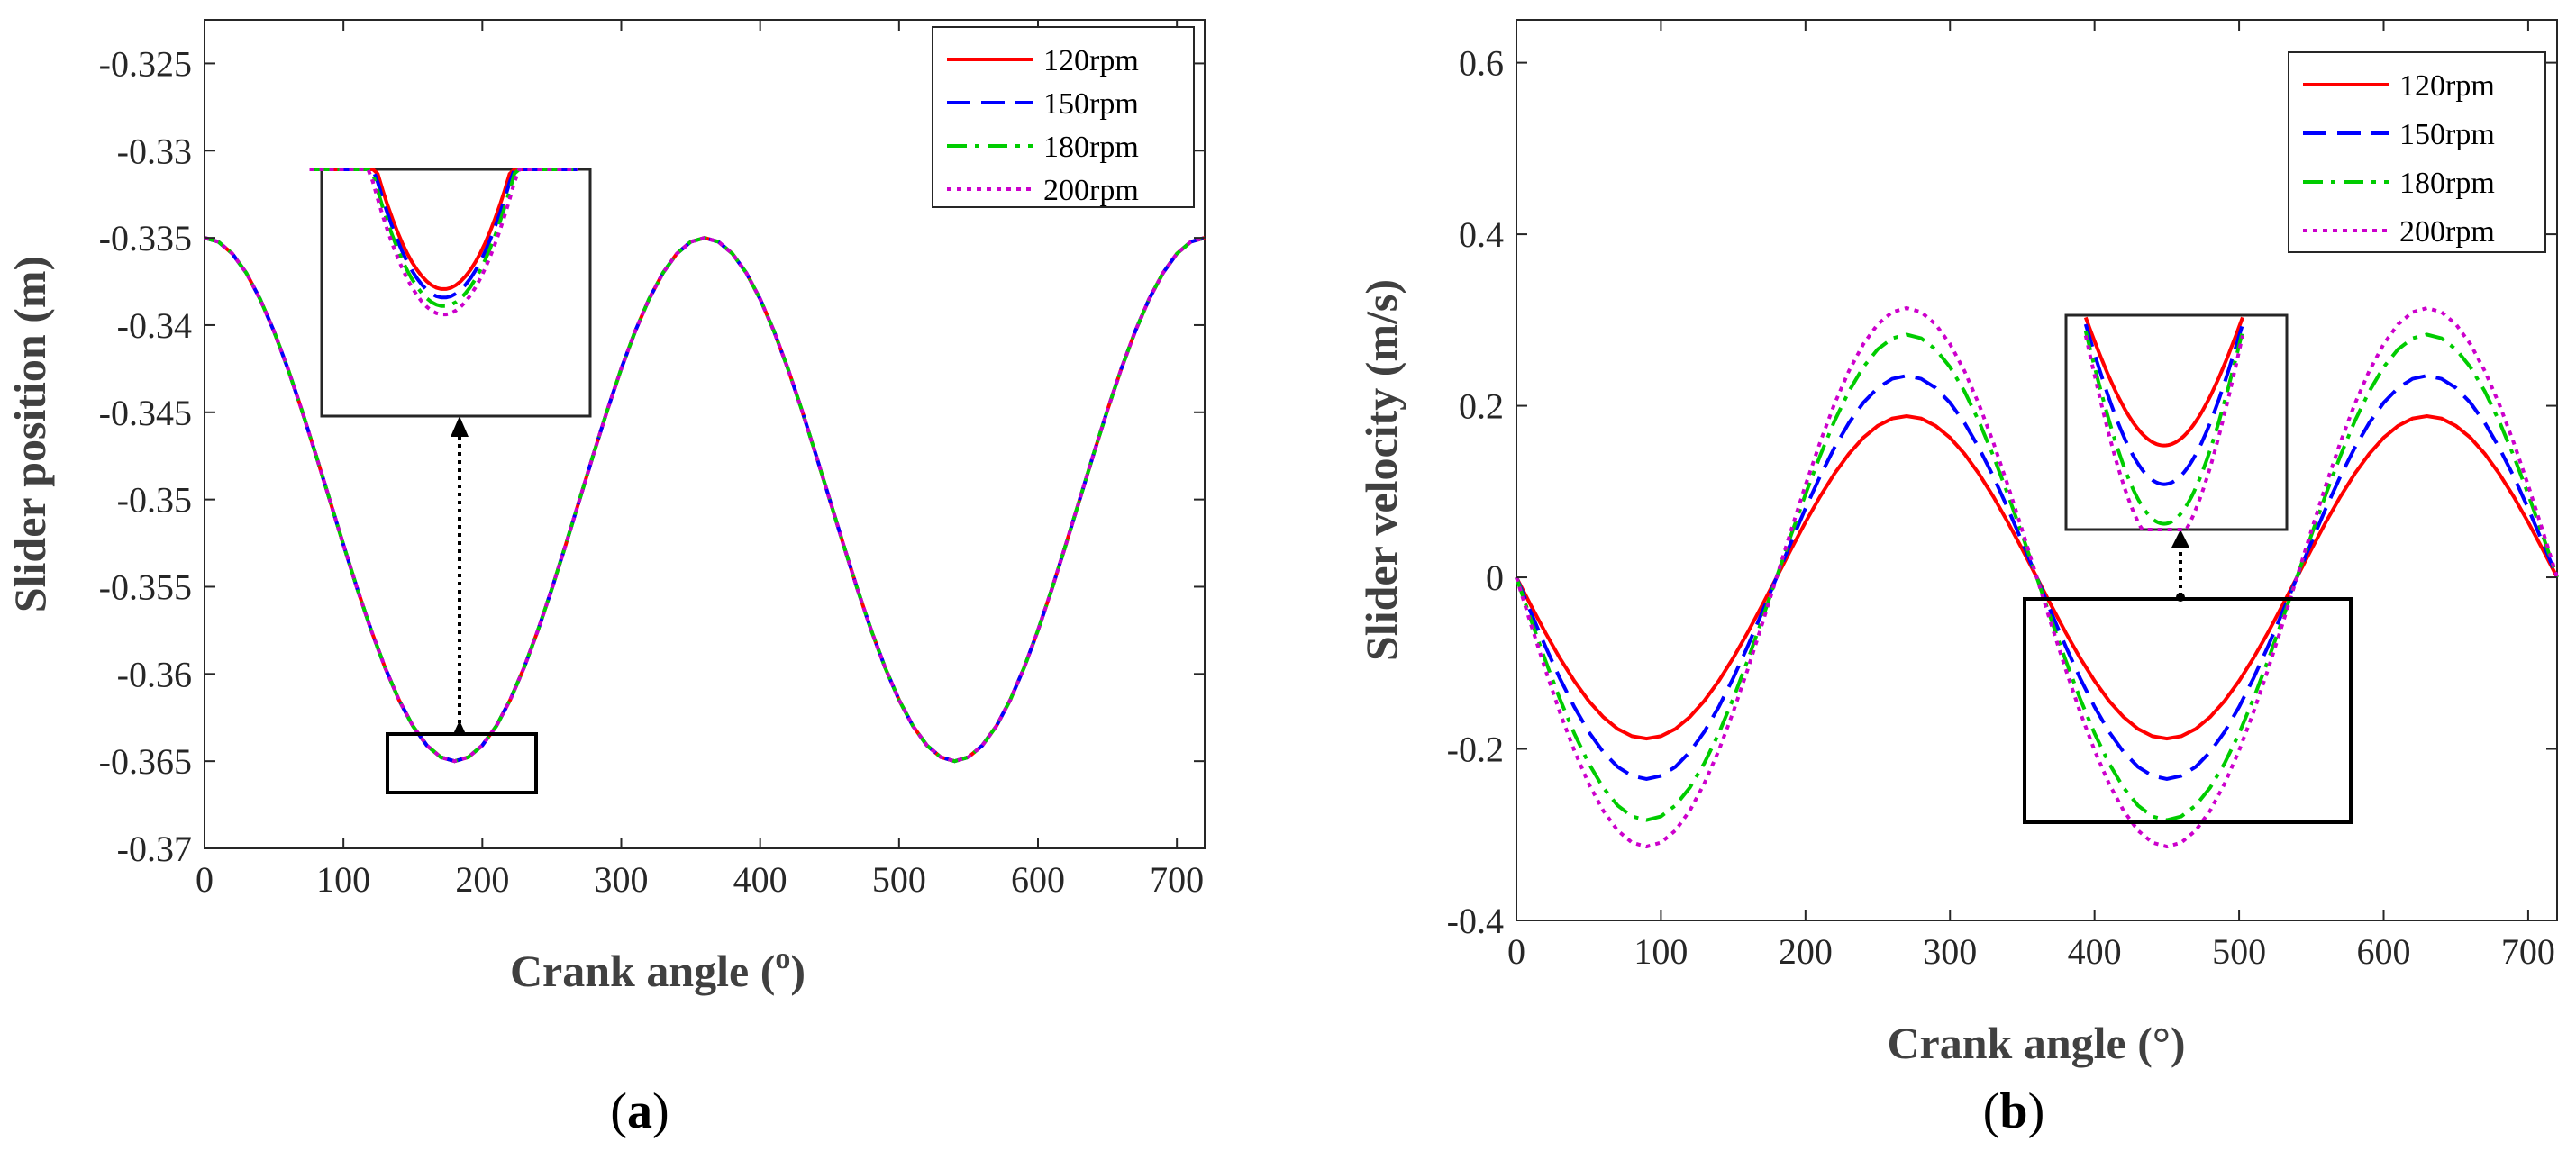 This screenshot has height=1151, width=2576. Describe the element at coordinates (154, 151) in the screenshot. I see `chart-a-y-tick-label: -0.33` at that location.